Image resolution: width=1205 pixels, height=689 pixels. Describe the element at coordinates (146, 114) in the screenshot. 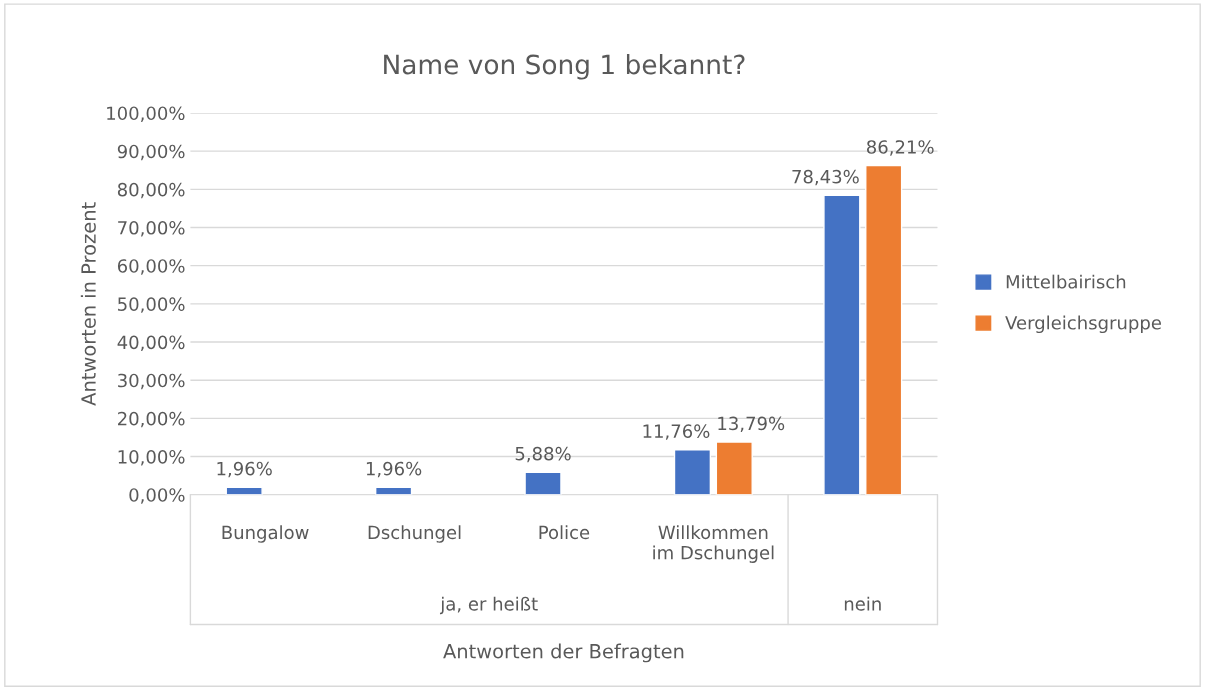

I see `y-tick-label: 100,00%` at that location.